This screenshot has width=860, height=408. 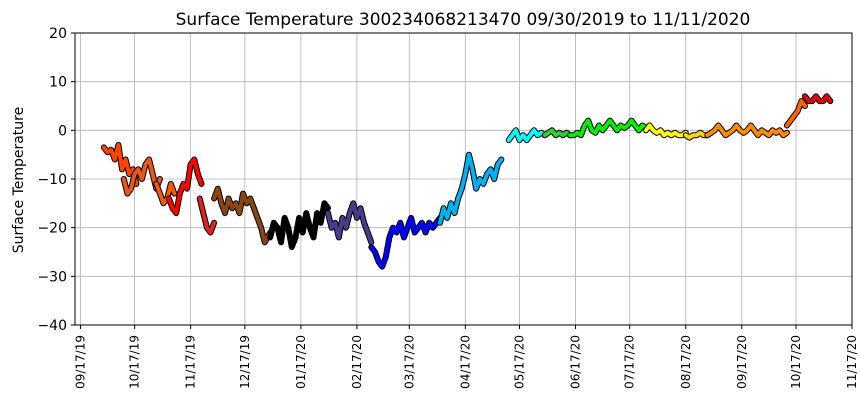 What do you see at coordinates (52, 180) in the screenshot?
I see `y-tick-label: −10` at bounding box center [52, 180].